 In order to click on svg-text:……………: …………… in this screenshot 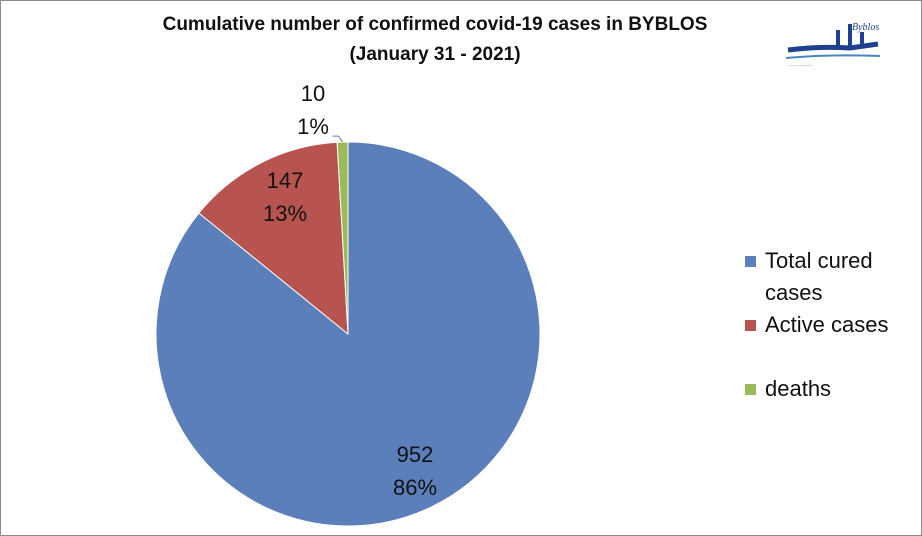, I will do `click(800, 65)`.